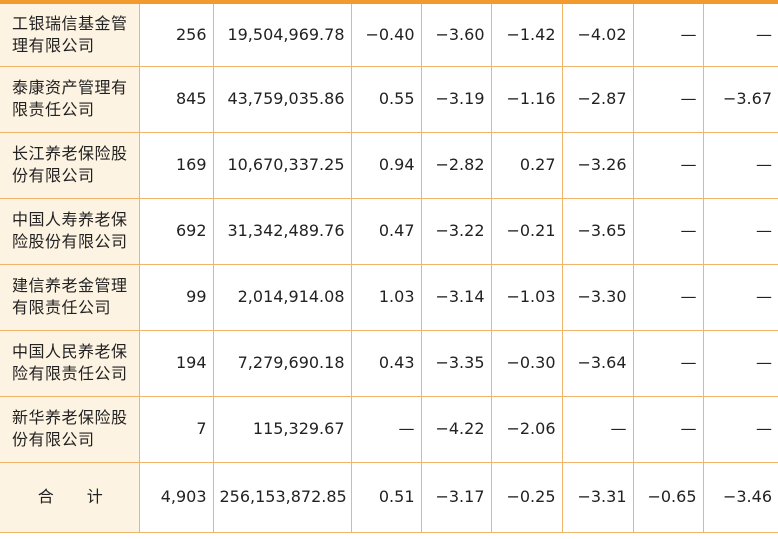 This screenshot has width=778, height=539. Describe the element at coordinates (598, 497) in the screenshot. I see `total-value-6: −3.31` at that location.